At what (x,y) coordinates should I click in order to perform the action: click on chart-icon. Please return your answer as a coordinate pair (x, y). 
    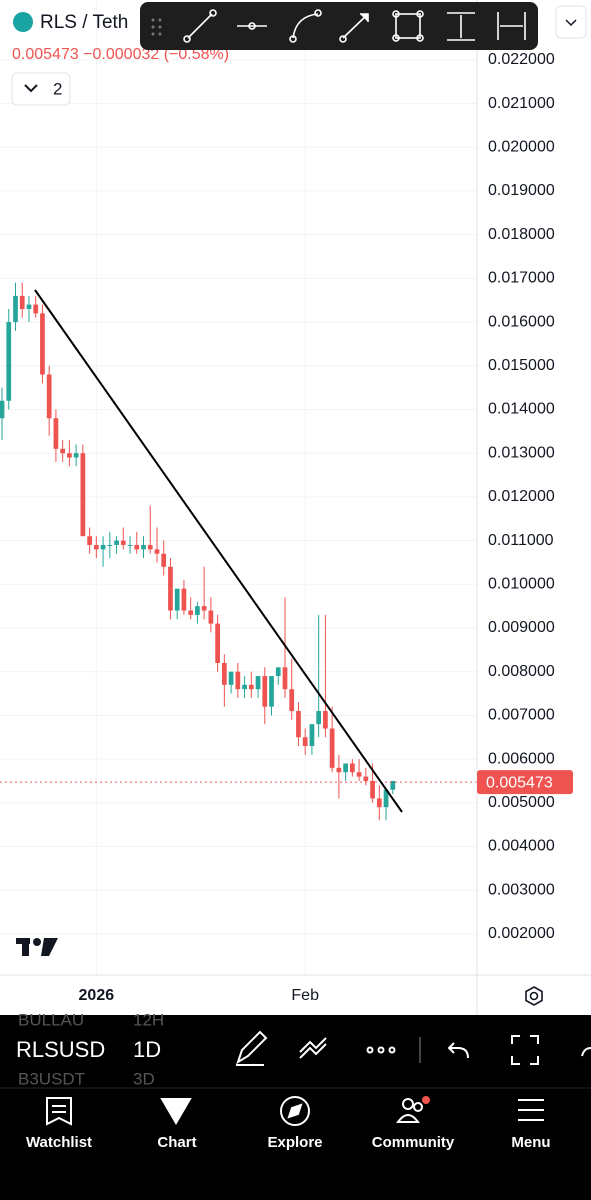
    Looking at the image, I should click on (176, 1111).